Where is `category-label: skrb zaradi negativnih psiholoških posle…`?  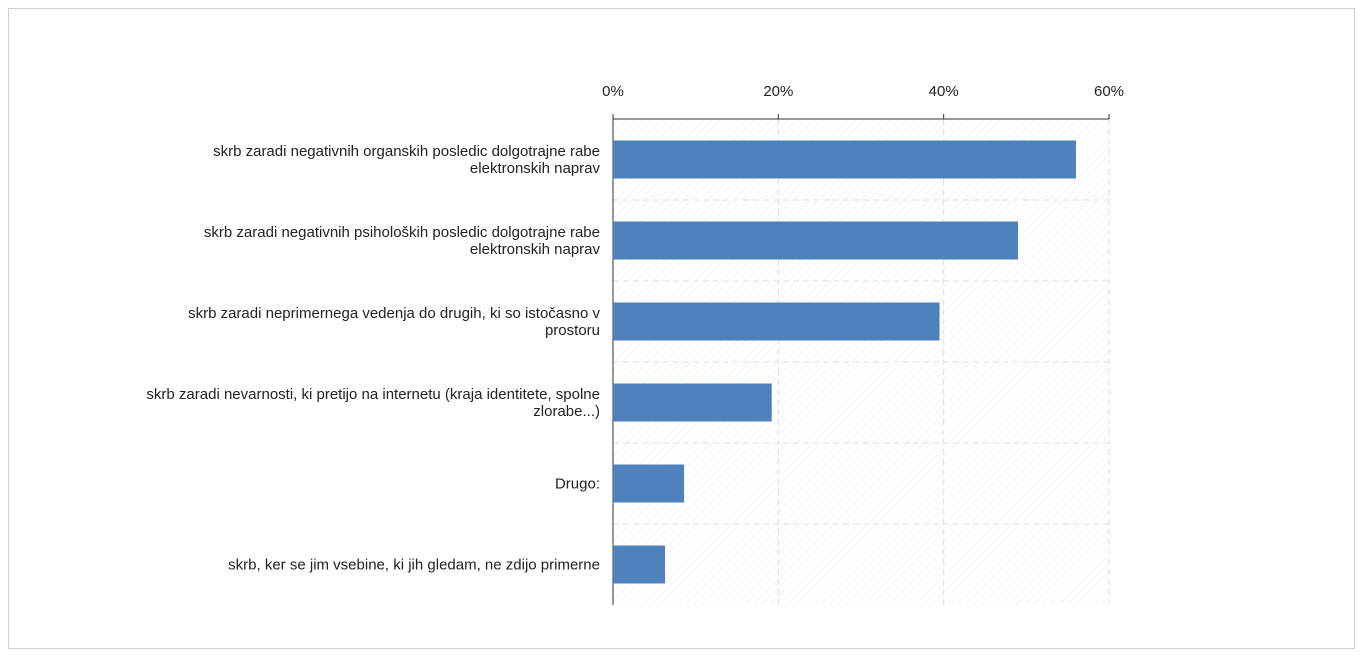
category-label: skrb zaradi negativnih psiholoških posle… is located at coordinates (401, 240).